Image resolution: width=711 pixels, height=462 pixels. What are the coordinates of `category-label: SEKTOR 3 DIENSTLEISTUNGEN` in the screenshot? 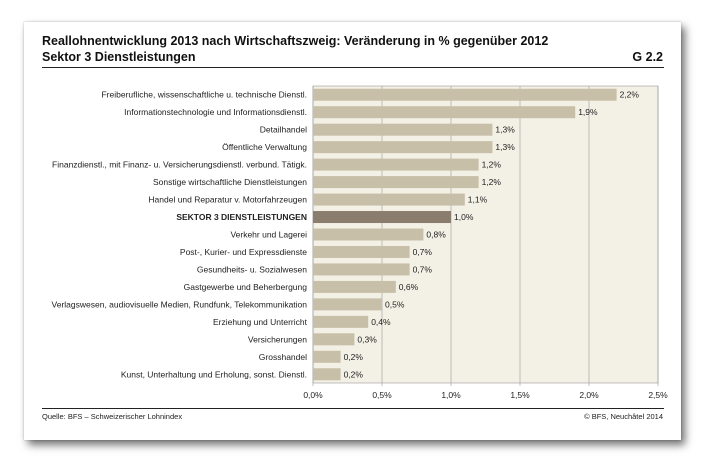 It's located at (241, 217).